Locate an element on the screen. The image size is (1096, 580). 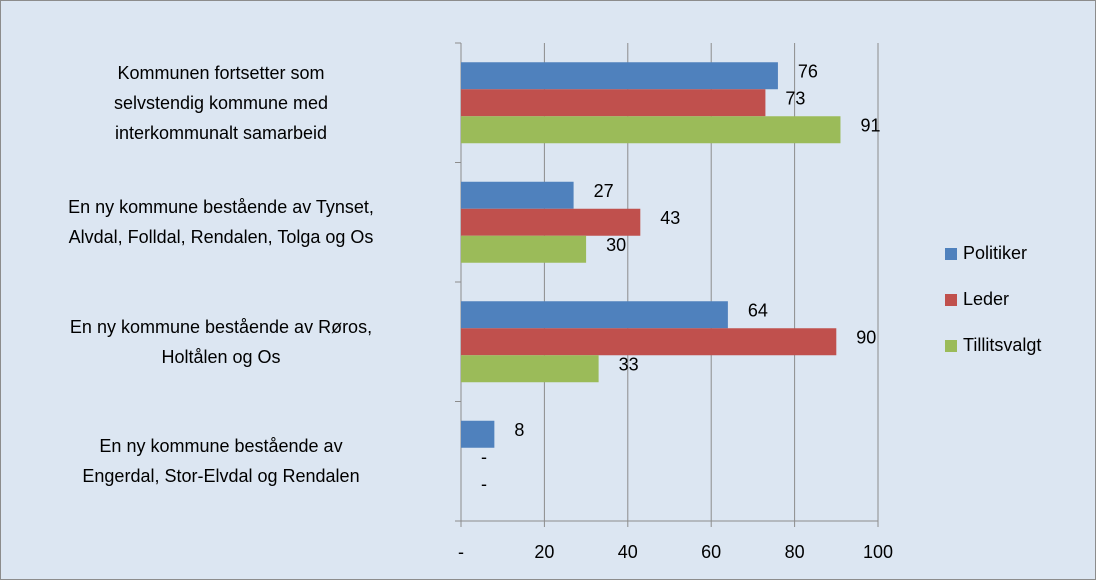
x-tick-label: 100 is located at coordinates (878, 552).